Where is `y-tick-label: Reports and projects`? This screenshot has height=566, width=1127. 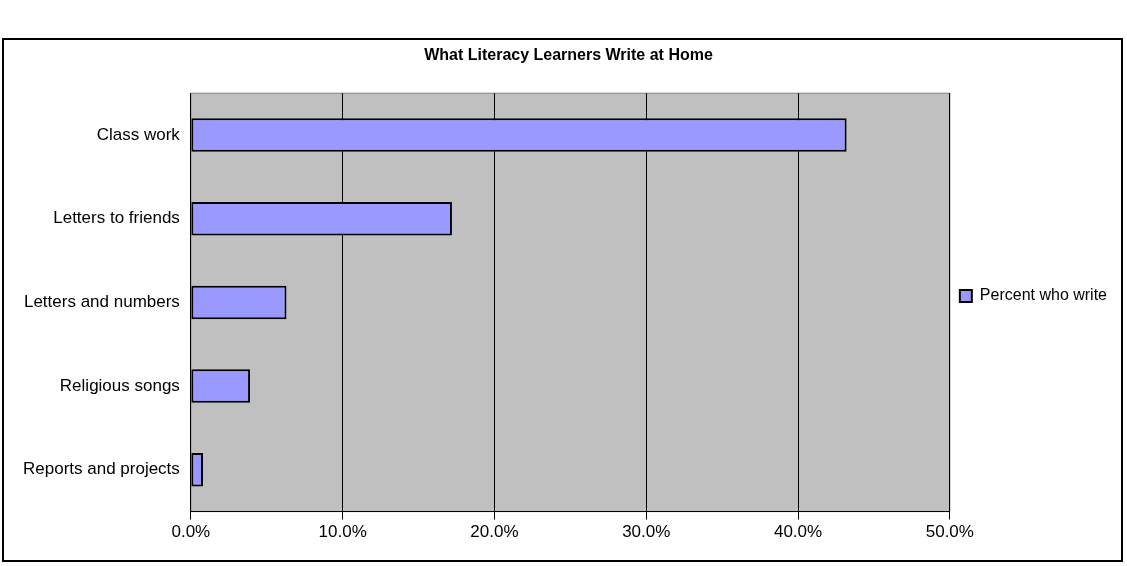
y-tick-label: Reports and projects is located at coordinates (101, 469).